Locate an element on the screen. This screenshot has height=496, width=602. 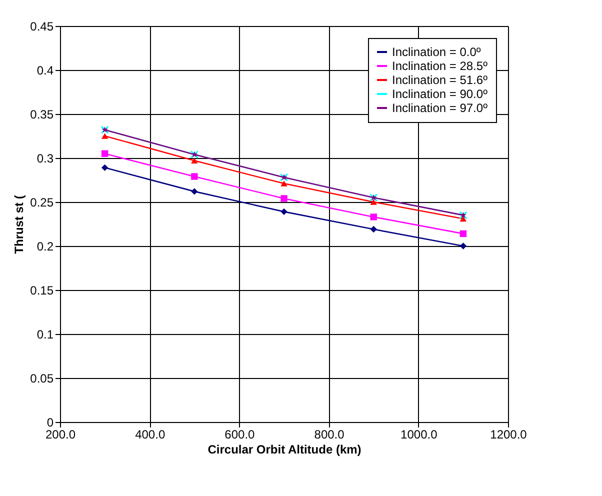
y-tick-label: 0.2 is located at coordinates (45, 247).